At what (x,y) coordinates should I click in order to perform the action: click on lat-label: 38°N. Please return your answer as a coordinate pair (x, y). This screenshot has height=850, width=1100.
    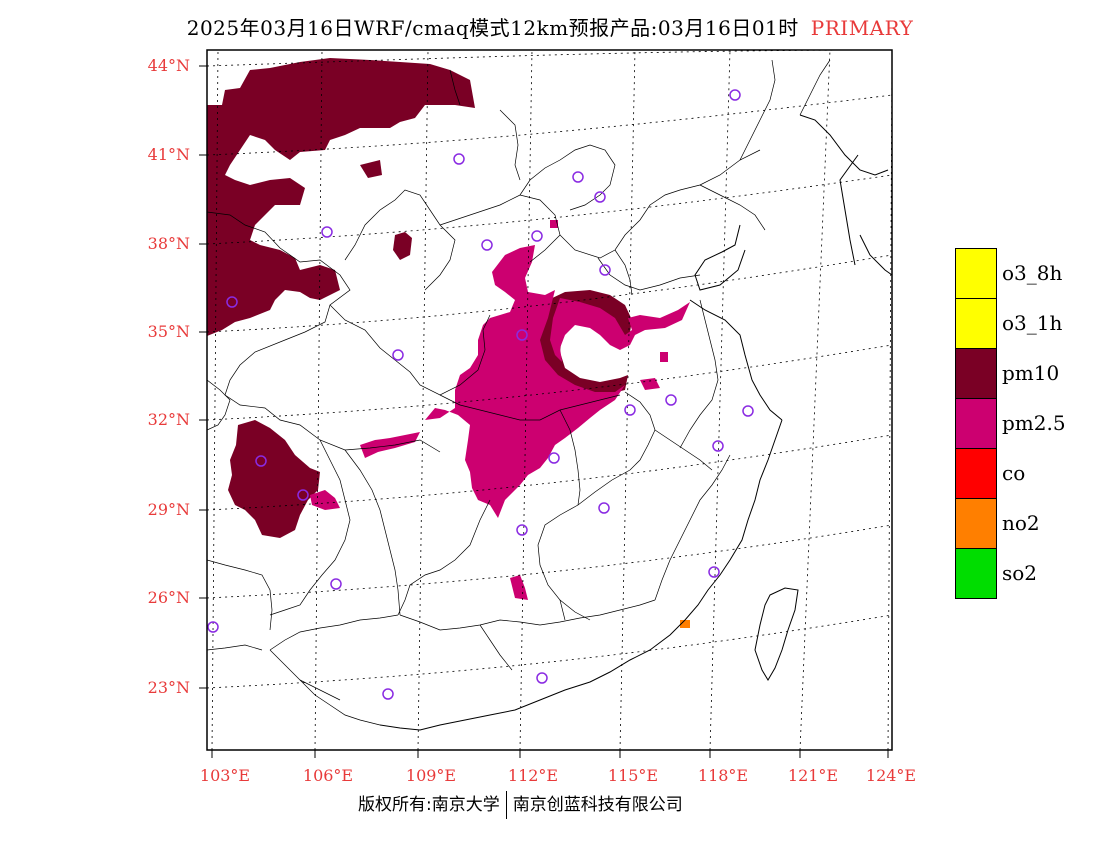
    Looking at the image, I should click on (168, 243).